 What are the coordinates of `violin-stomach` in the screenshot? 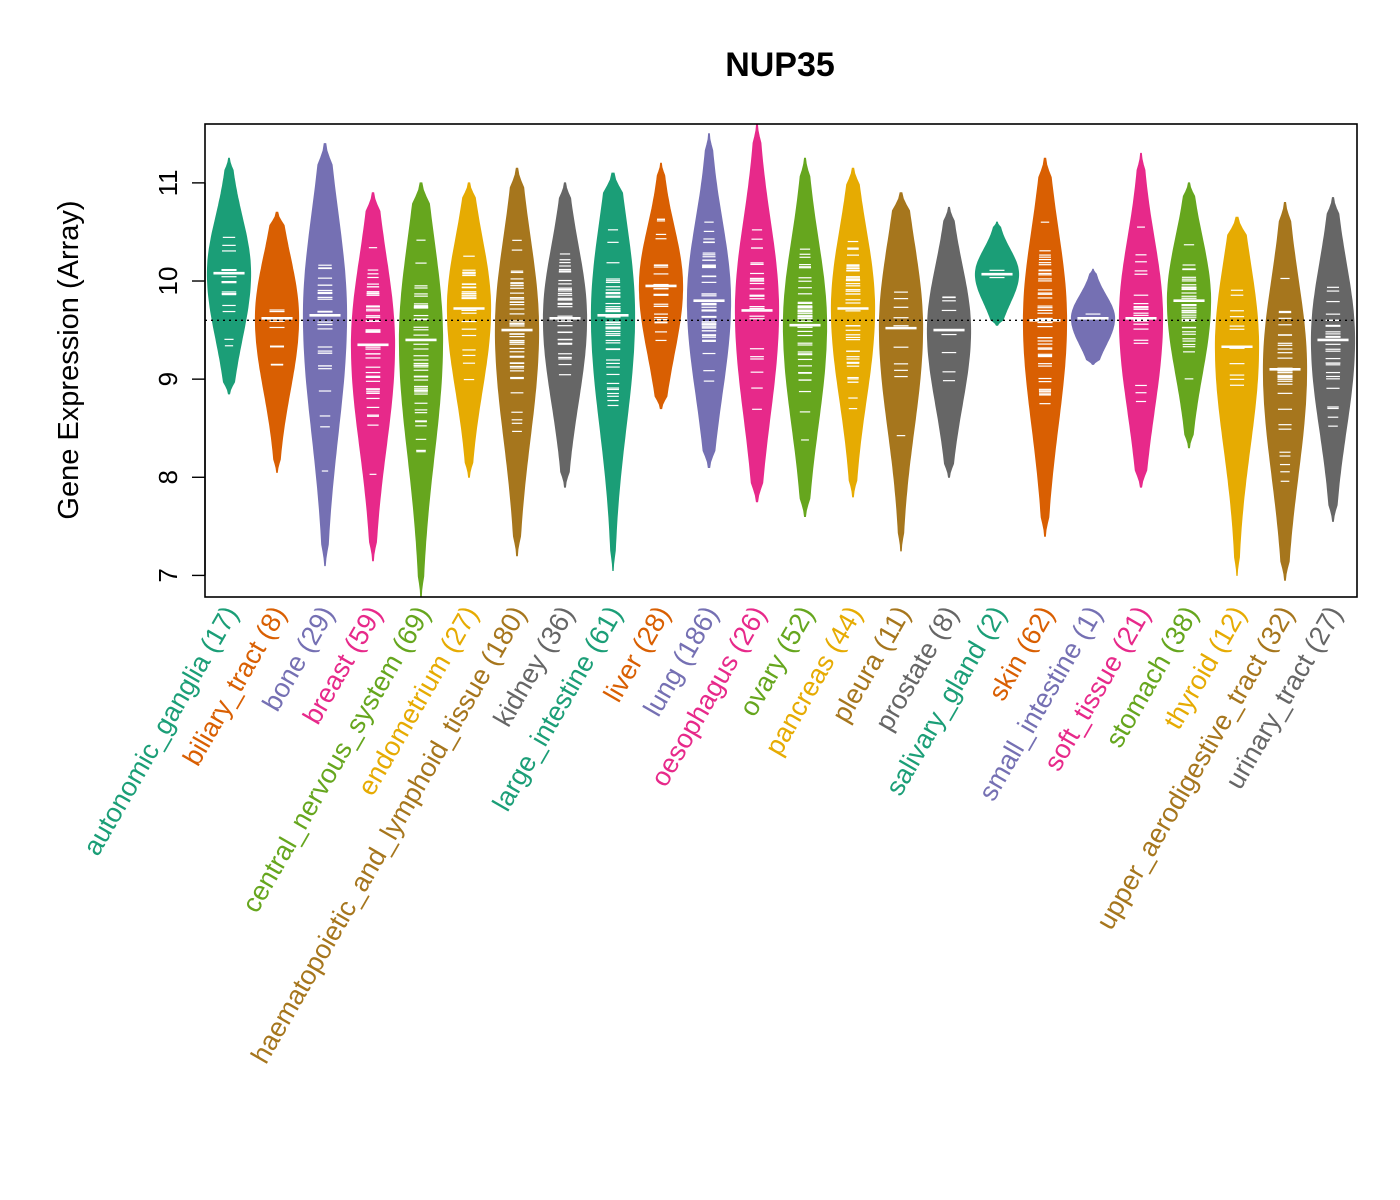 It's located at (1189, 315).